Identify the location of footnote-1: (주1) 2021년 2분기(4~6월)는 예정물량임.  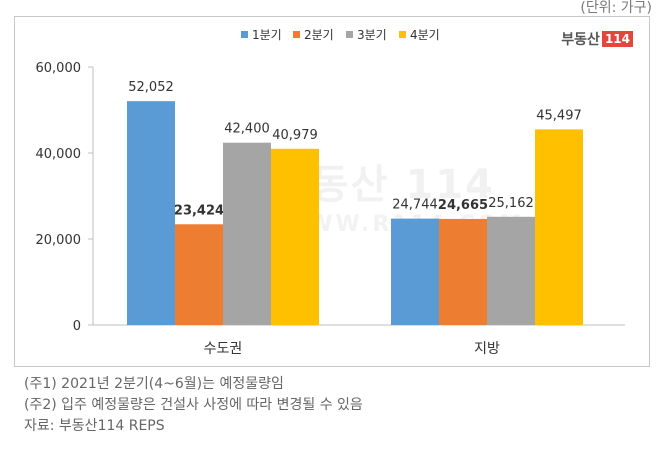
(154, 384).